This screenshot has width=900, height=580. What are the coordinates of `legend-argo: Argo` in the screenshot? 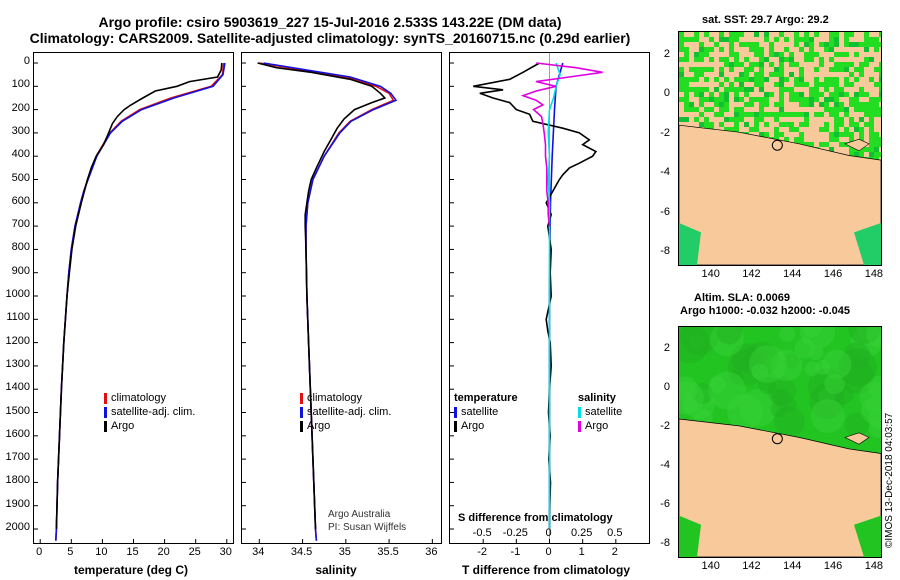 It's located at (123, 426).